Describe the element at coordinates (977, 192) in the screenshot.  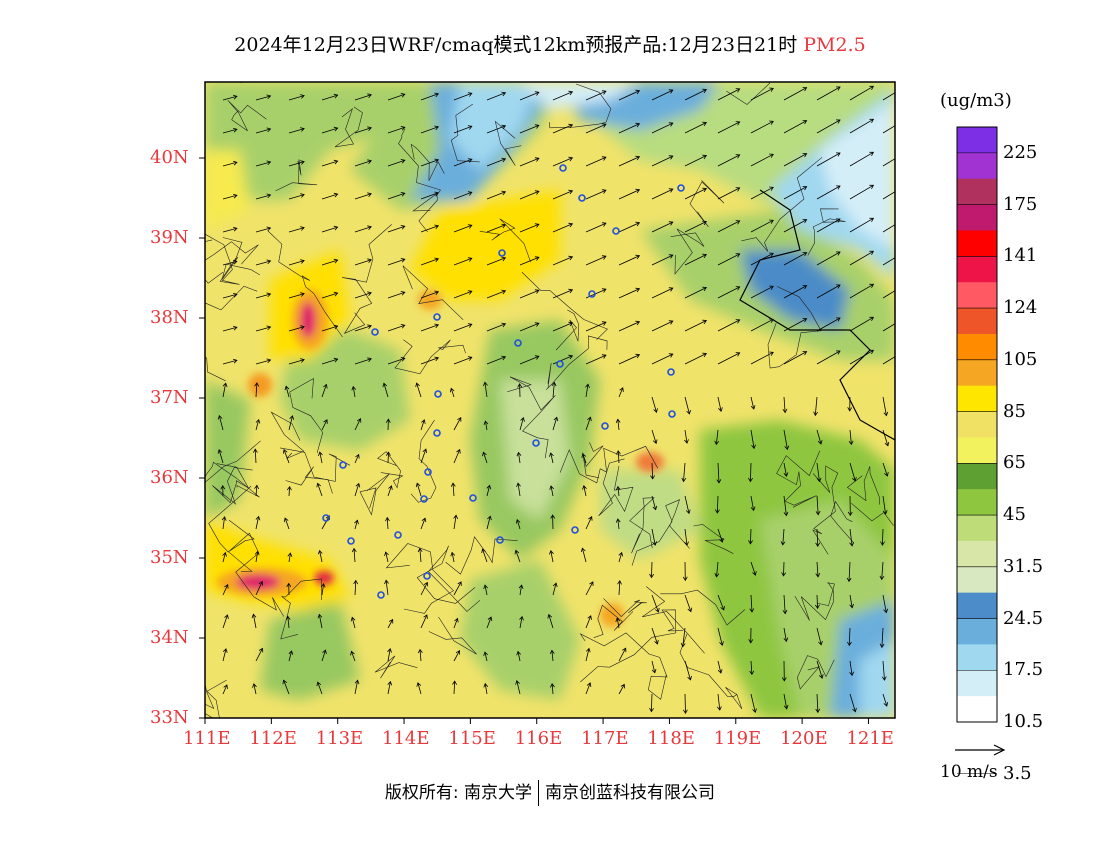
I see `colorbar-swatch` at that location.